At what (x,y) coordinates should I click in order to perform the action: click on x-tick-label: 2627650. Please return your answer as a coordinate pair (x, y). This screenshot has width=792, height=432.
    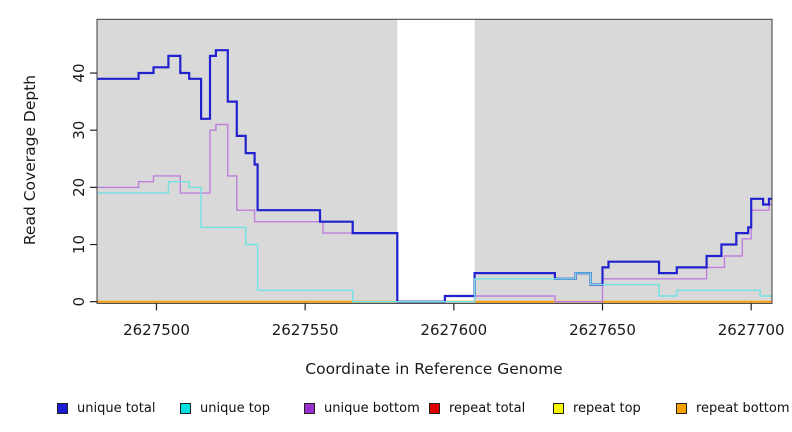
    Looking at the image, I should click on (602, 330).